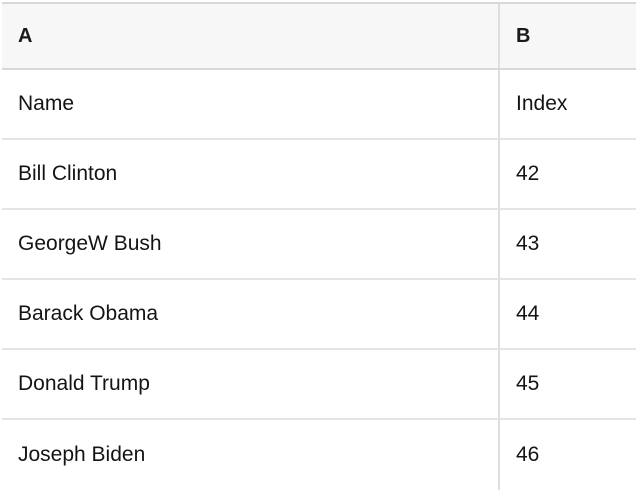 Image resolution: width=636 pixels, height=491 pixels. What do you see at coordinates (567, 174) in the screenshot?
I see `cell-B2: 42` at bounding box center [567, 174].